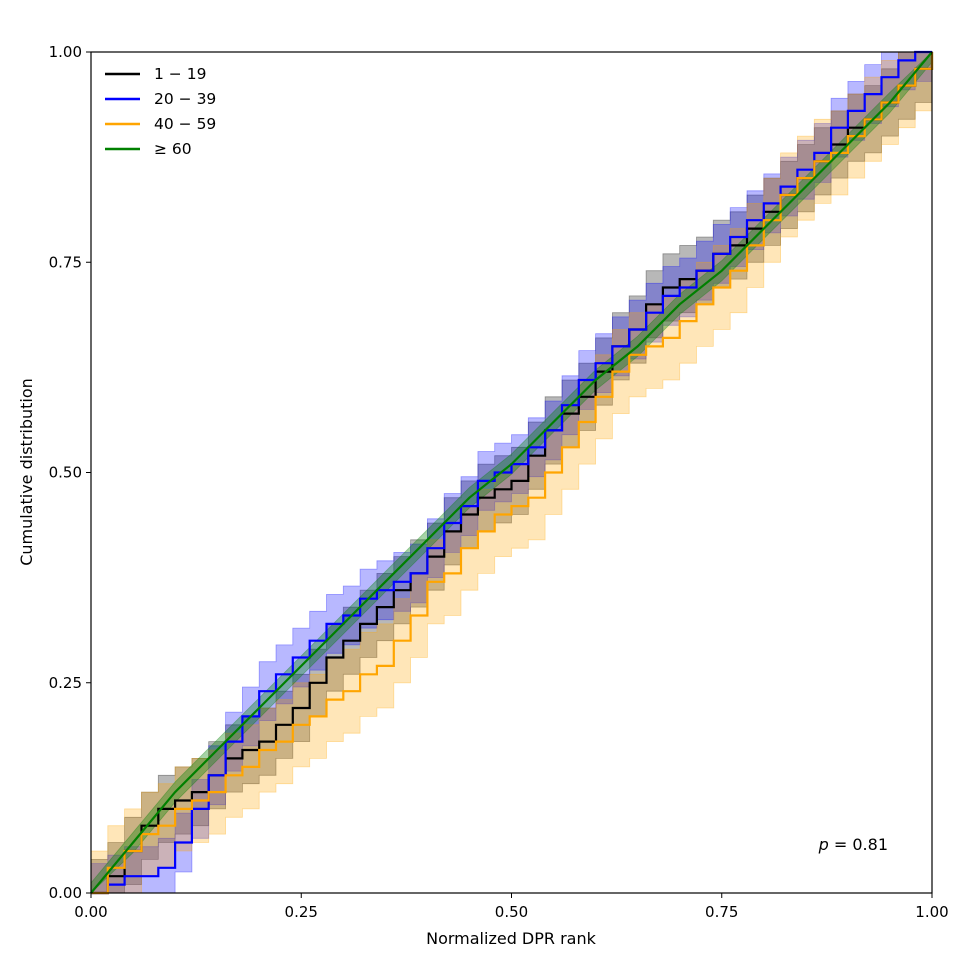 The image size is (969, 969). What do you see at coordinates (853, 844) in the screenshot?
I see `p-value-annotation: p = 0.81` at bounding box center [853, 844].